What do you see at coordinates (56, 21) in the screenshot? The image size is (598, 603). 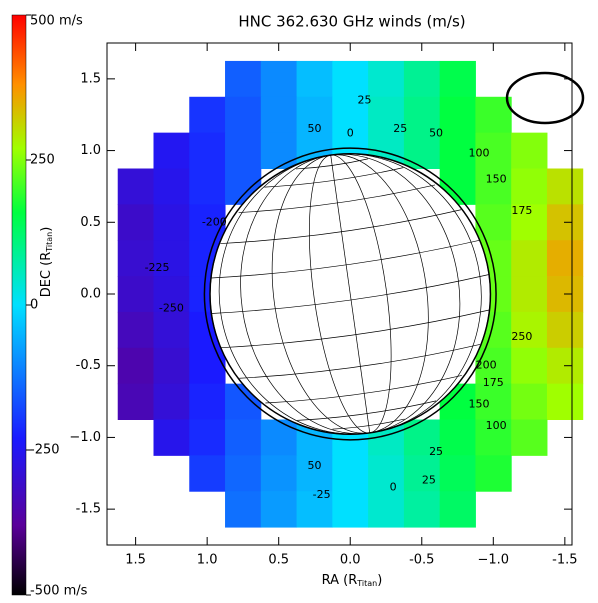 I see `colorbar-label: 500 m/s` at bounding box center [56, 21].